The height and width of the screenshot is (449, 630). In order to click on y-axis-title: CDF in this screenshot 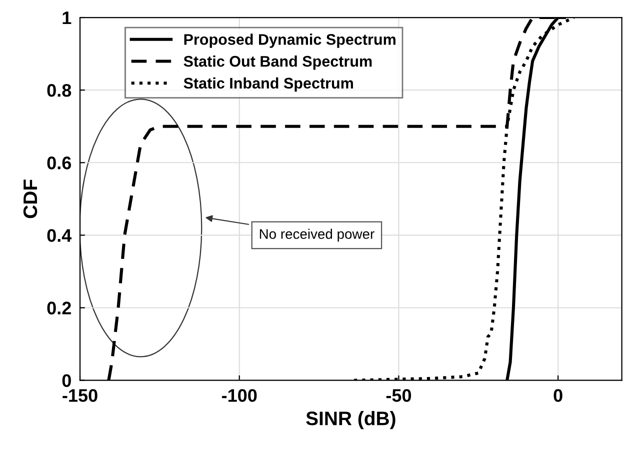, I will do `click(30, 199)`.